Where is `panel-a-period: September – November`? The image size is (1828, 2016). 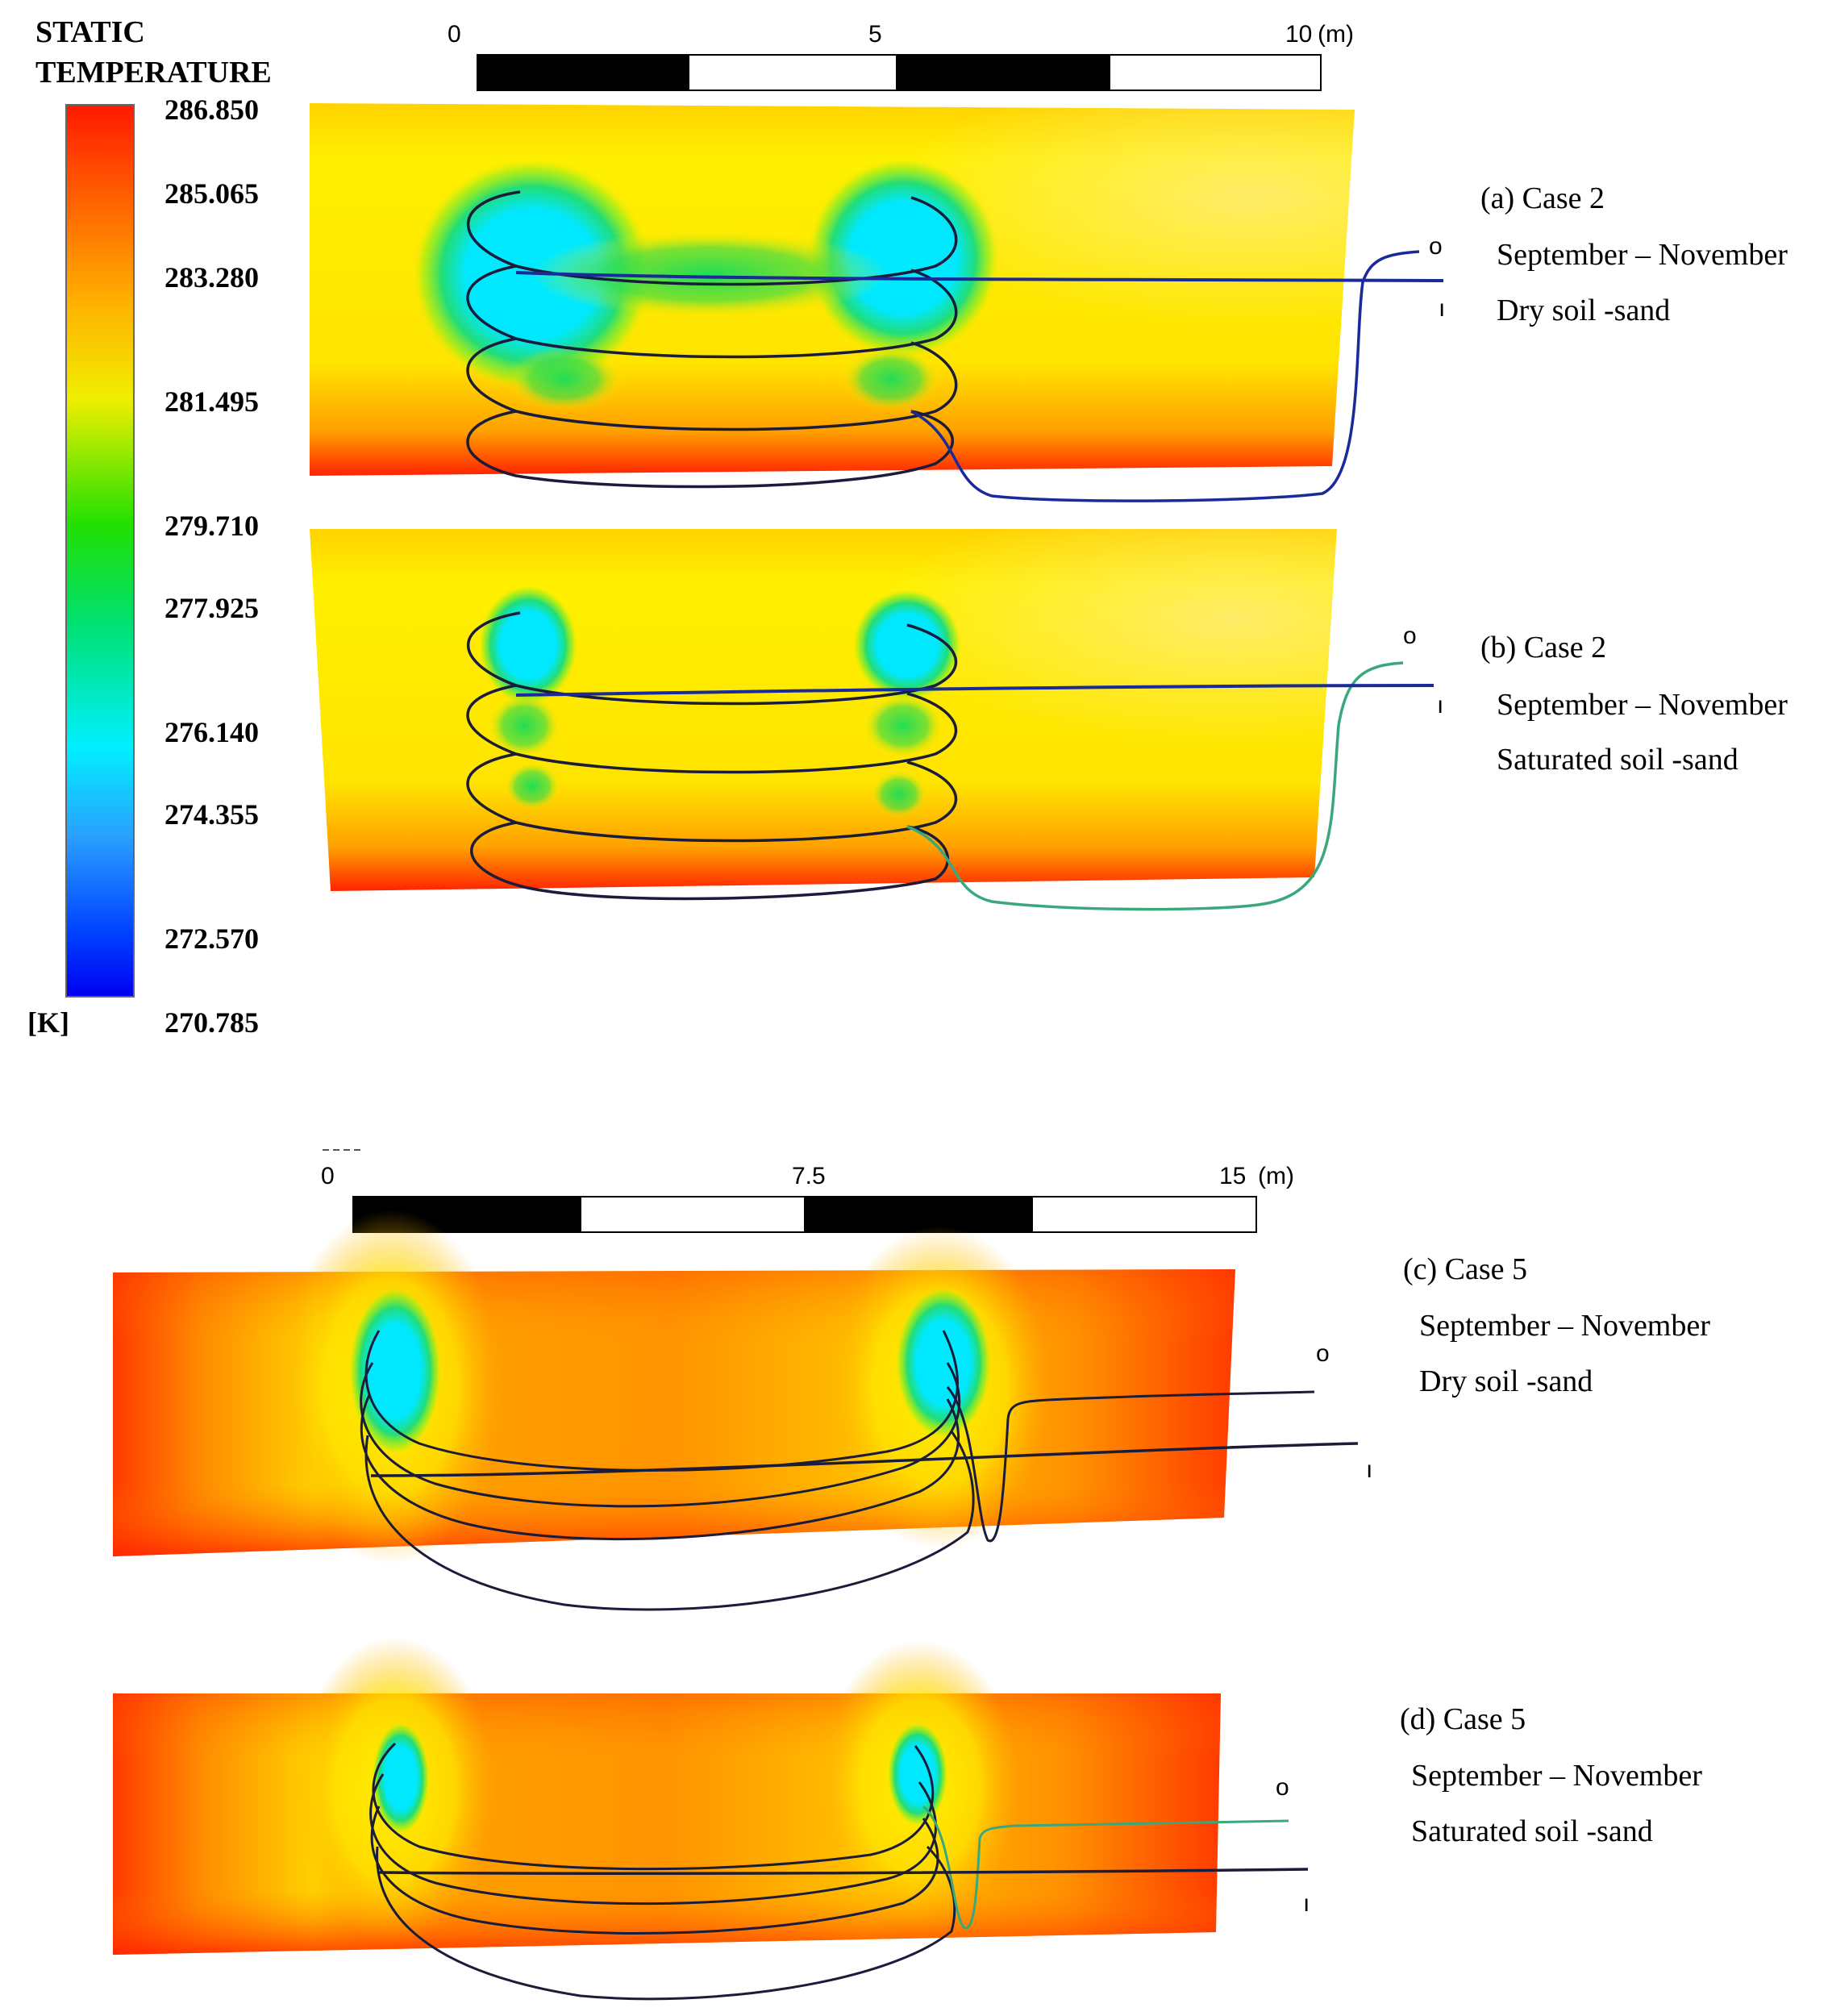 panel-a-period: September – November is located at coordinates (1642, 255).